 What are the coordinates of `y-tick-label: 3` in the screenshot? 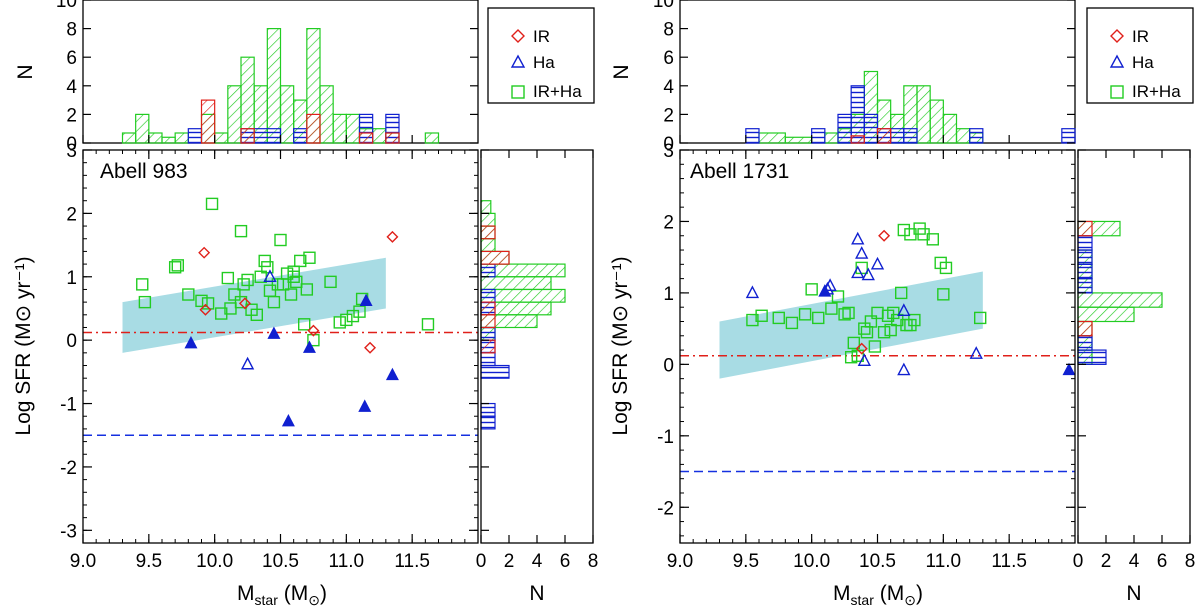 It's located at (71, 151).